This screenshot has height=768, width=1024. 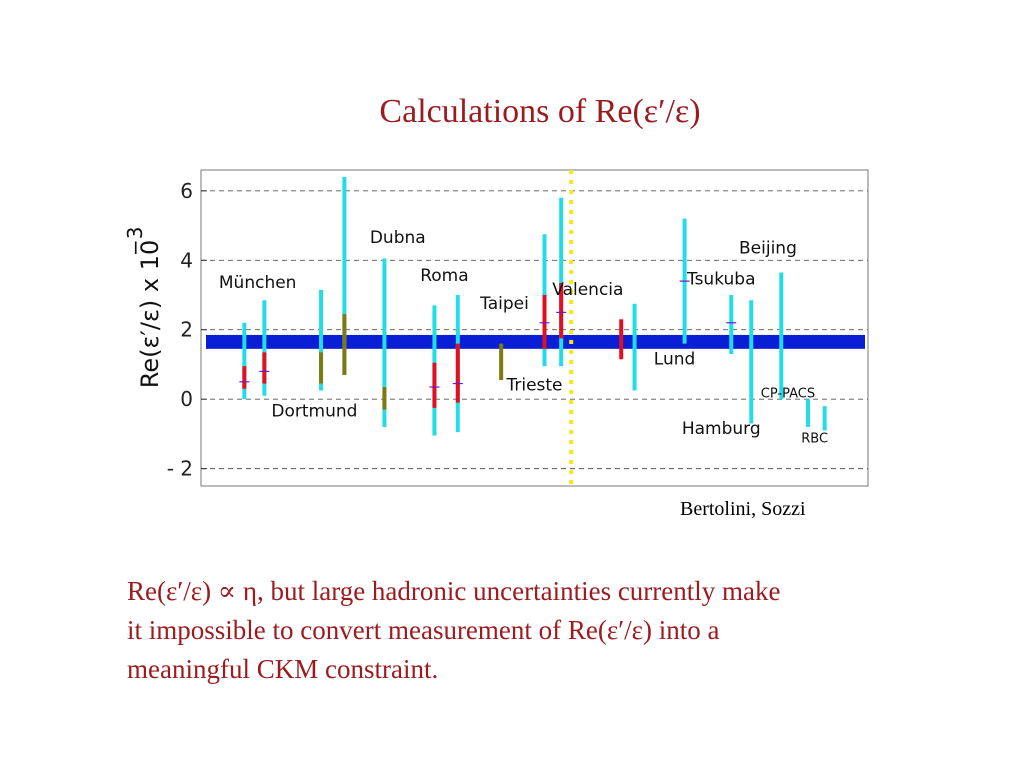 I want to click on y-tick-label: 0, so click(x=186, y=399).